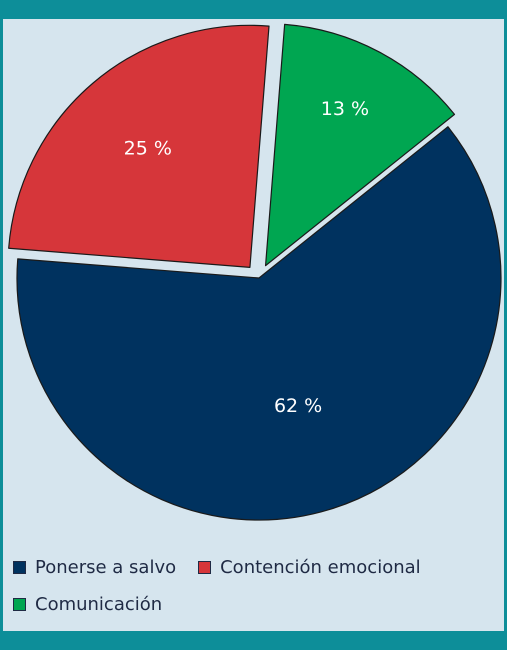 The width and height of the screenshot is (507, 650). I want to click on legend-item-ponerse-a-salvo: Ponerse a salvo, so click(94, 567).